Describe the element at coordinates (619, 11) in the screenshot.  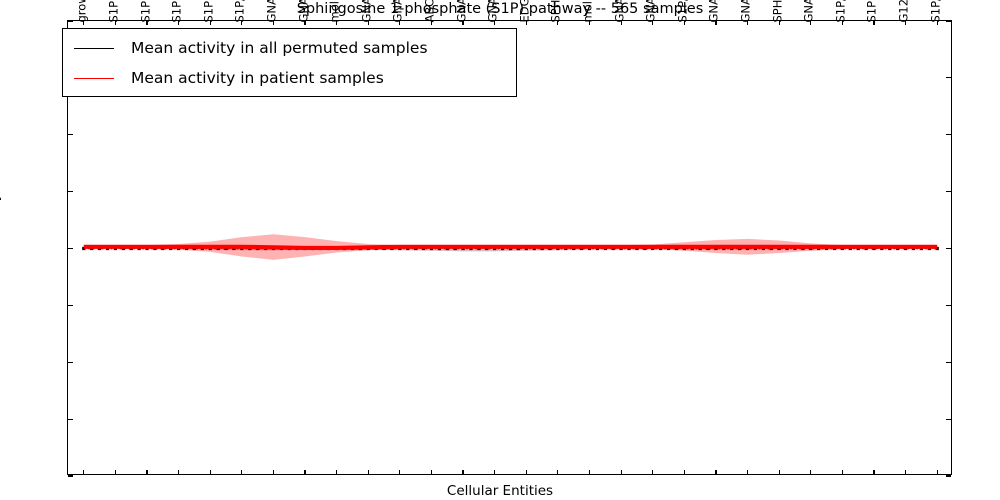
I see `x-category-label: GNA11` at that location.